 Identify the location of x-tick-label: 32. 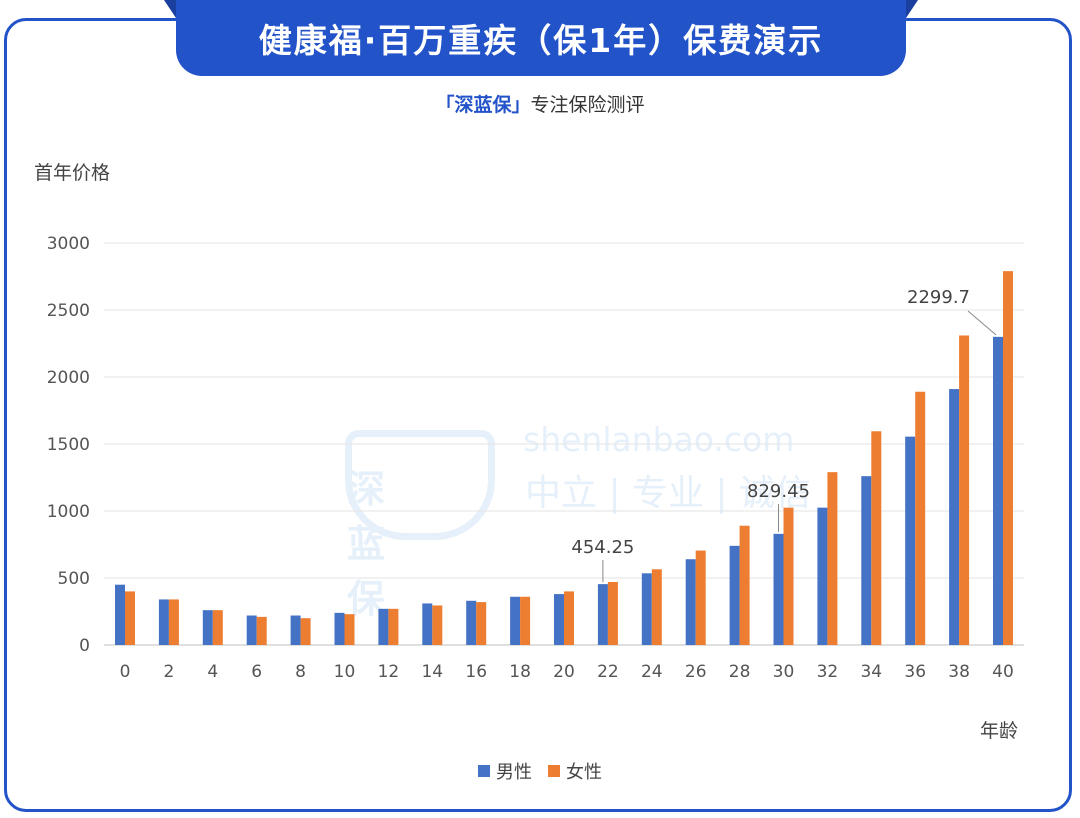
(828, 672).